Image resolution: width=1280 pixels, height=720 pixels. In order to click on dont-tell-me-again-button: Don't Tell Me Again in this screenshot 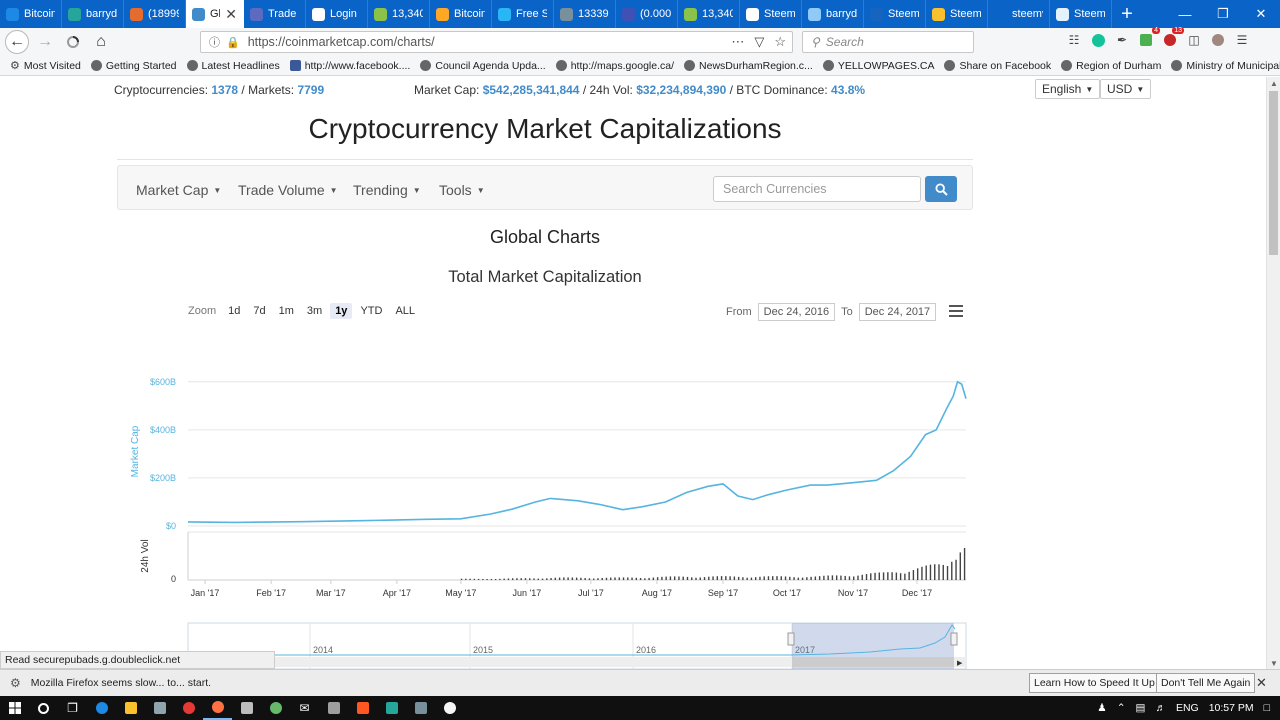, I will do `click(1206, 683)`.